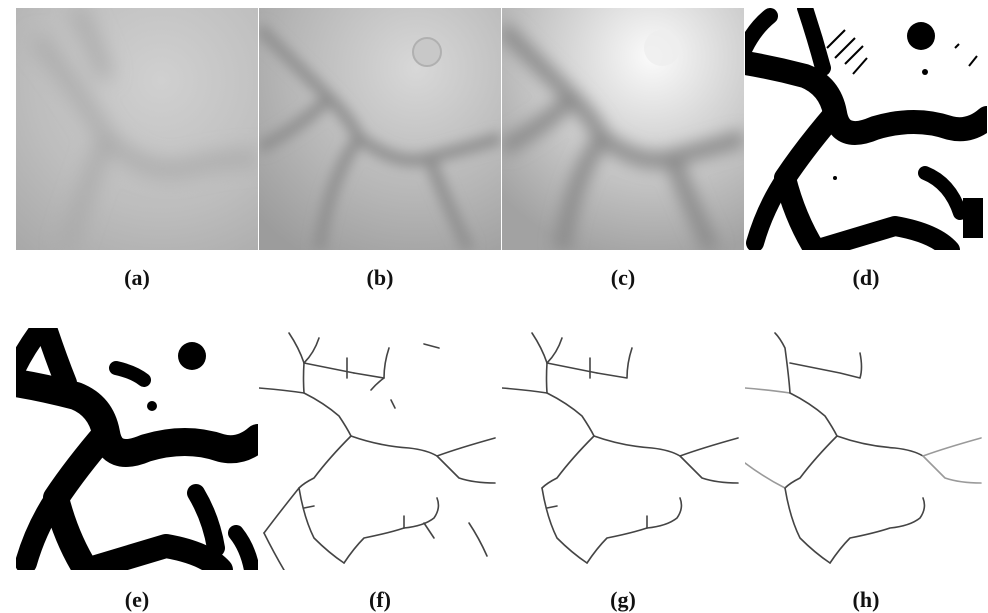 The image size is (988, 613). I want to click on caption-c: (c), so click(623, 277).